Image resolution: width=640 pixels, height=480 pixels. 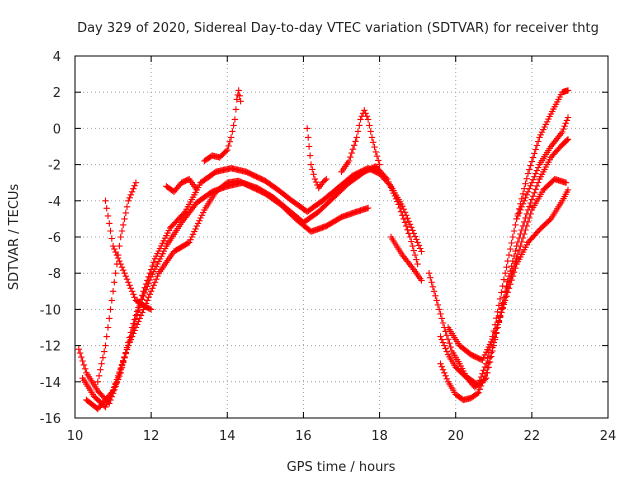 I want to click on x-tick-label: 12, so click(x=151, y=436).